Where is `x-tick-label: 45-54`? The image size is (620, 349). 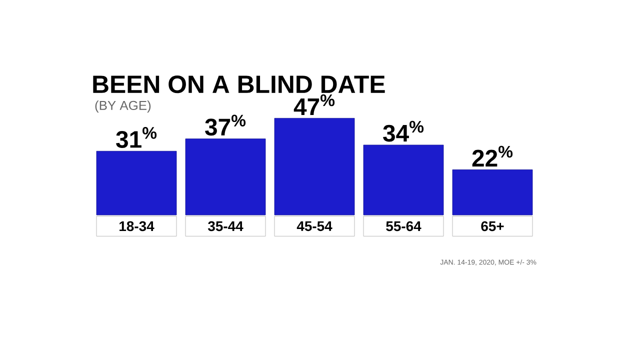
x-tick-label: 45-54 is located at coordinates (314, 226).